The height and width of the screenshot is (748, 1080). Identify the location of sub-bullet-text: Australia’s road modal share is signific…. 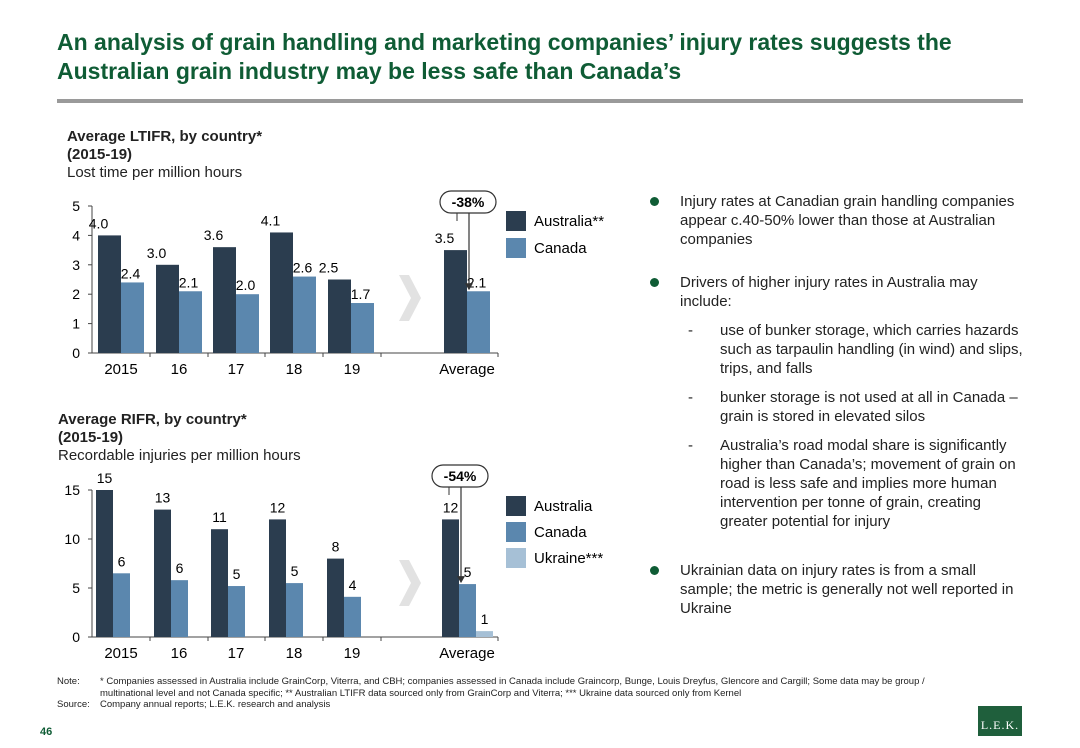
(868, 483).